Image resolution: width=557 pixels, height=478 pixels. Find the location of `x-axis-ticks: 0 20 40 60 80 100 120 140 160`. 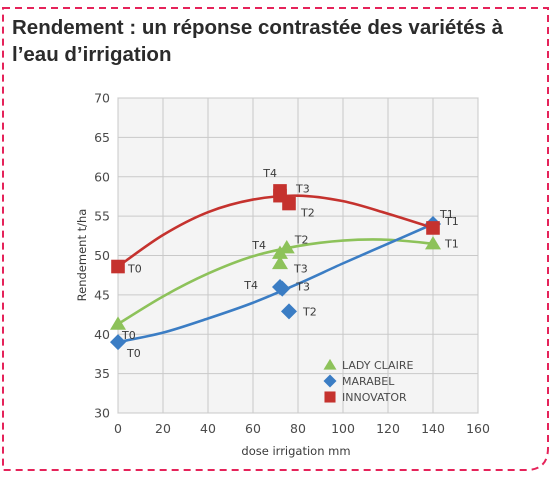

x-axis-ticks: 0 20 40 60 80 100 120 140 160 is located at coordinates (302, 428).